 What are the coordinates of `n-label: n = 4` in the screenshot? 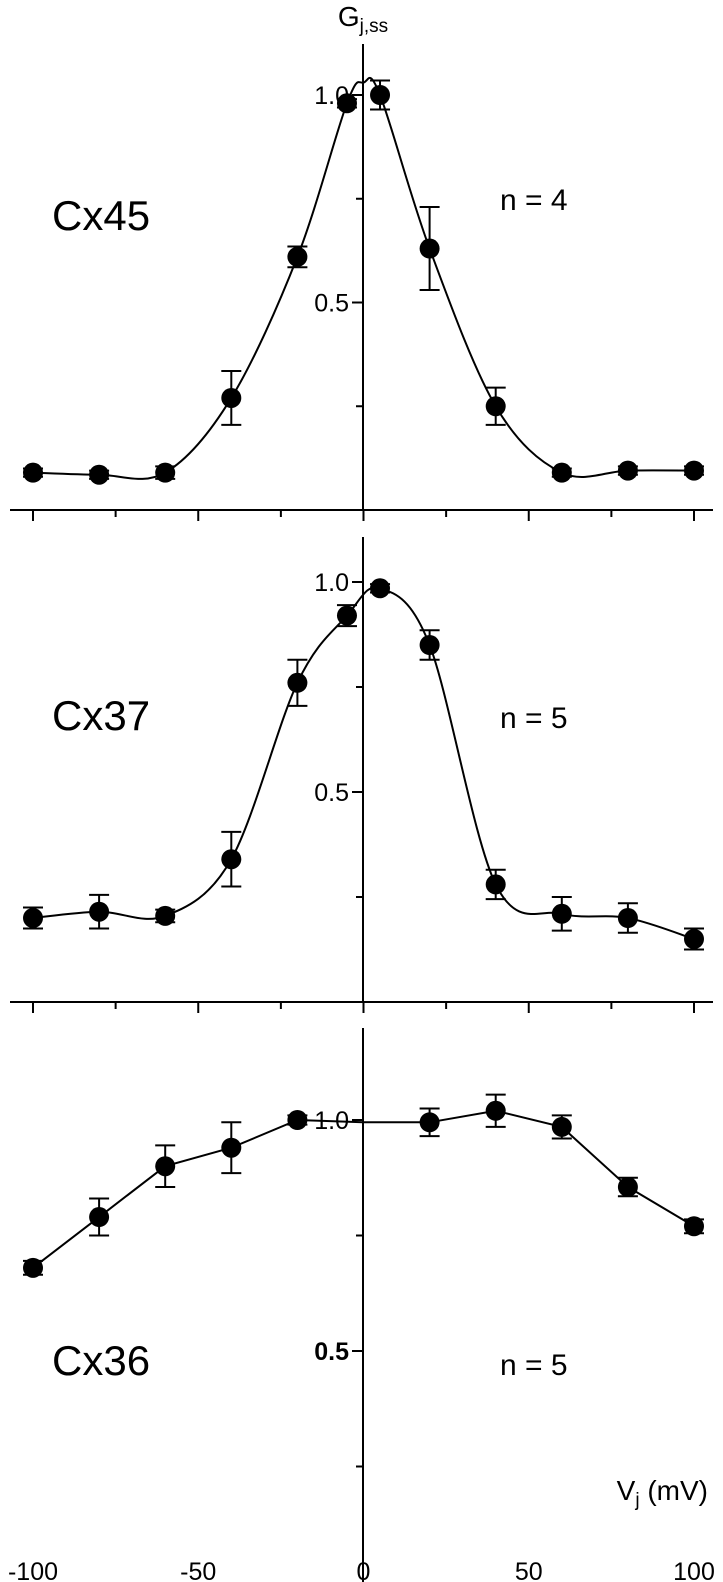 It's located at (534, 200).